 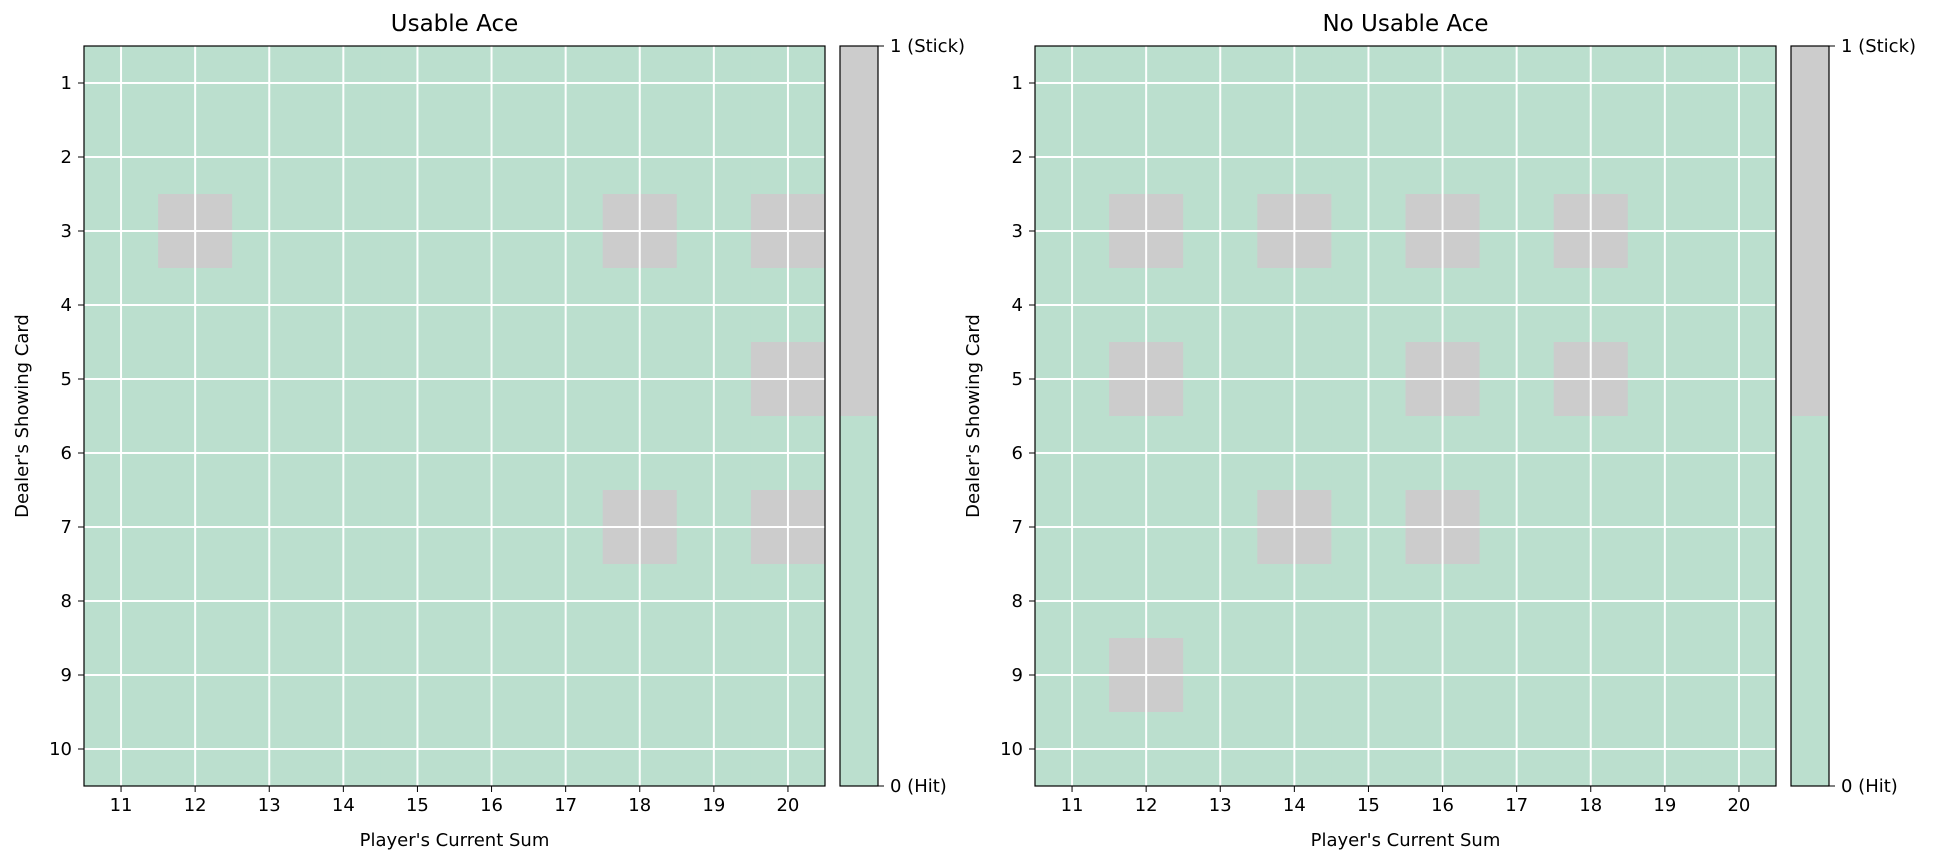 I want to click on chart-title: No Usable Ace, so click(x=1405, y=24).